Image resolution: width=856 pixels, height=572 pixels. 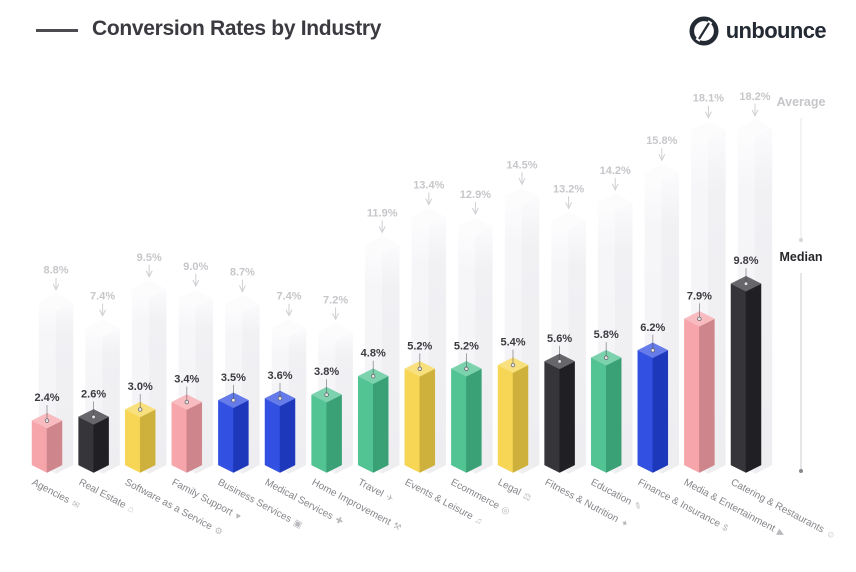 I want to click on median-bar-fitness-nutrition, so click(x=560, y=413).